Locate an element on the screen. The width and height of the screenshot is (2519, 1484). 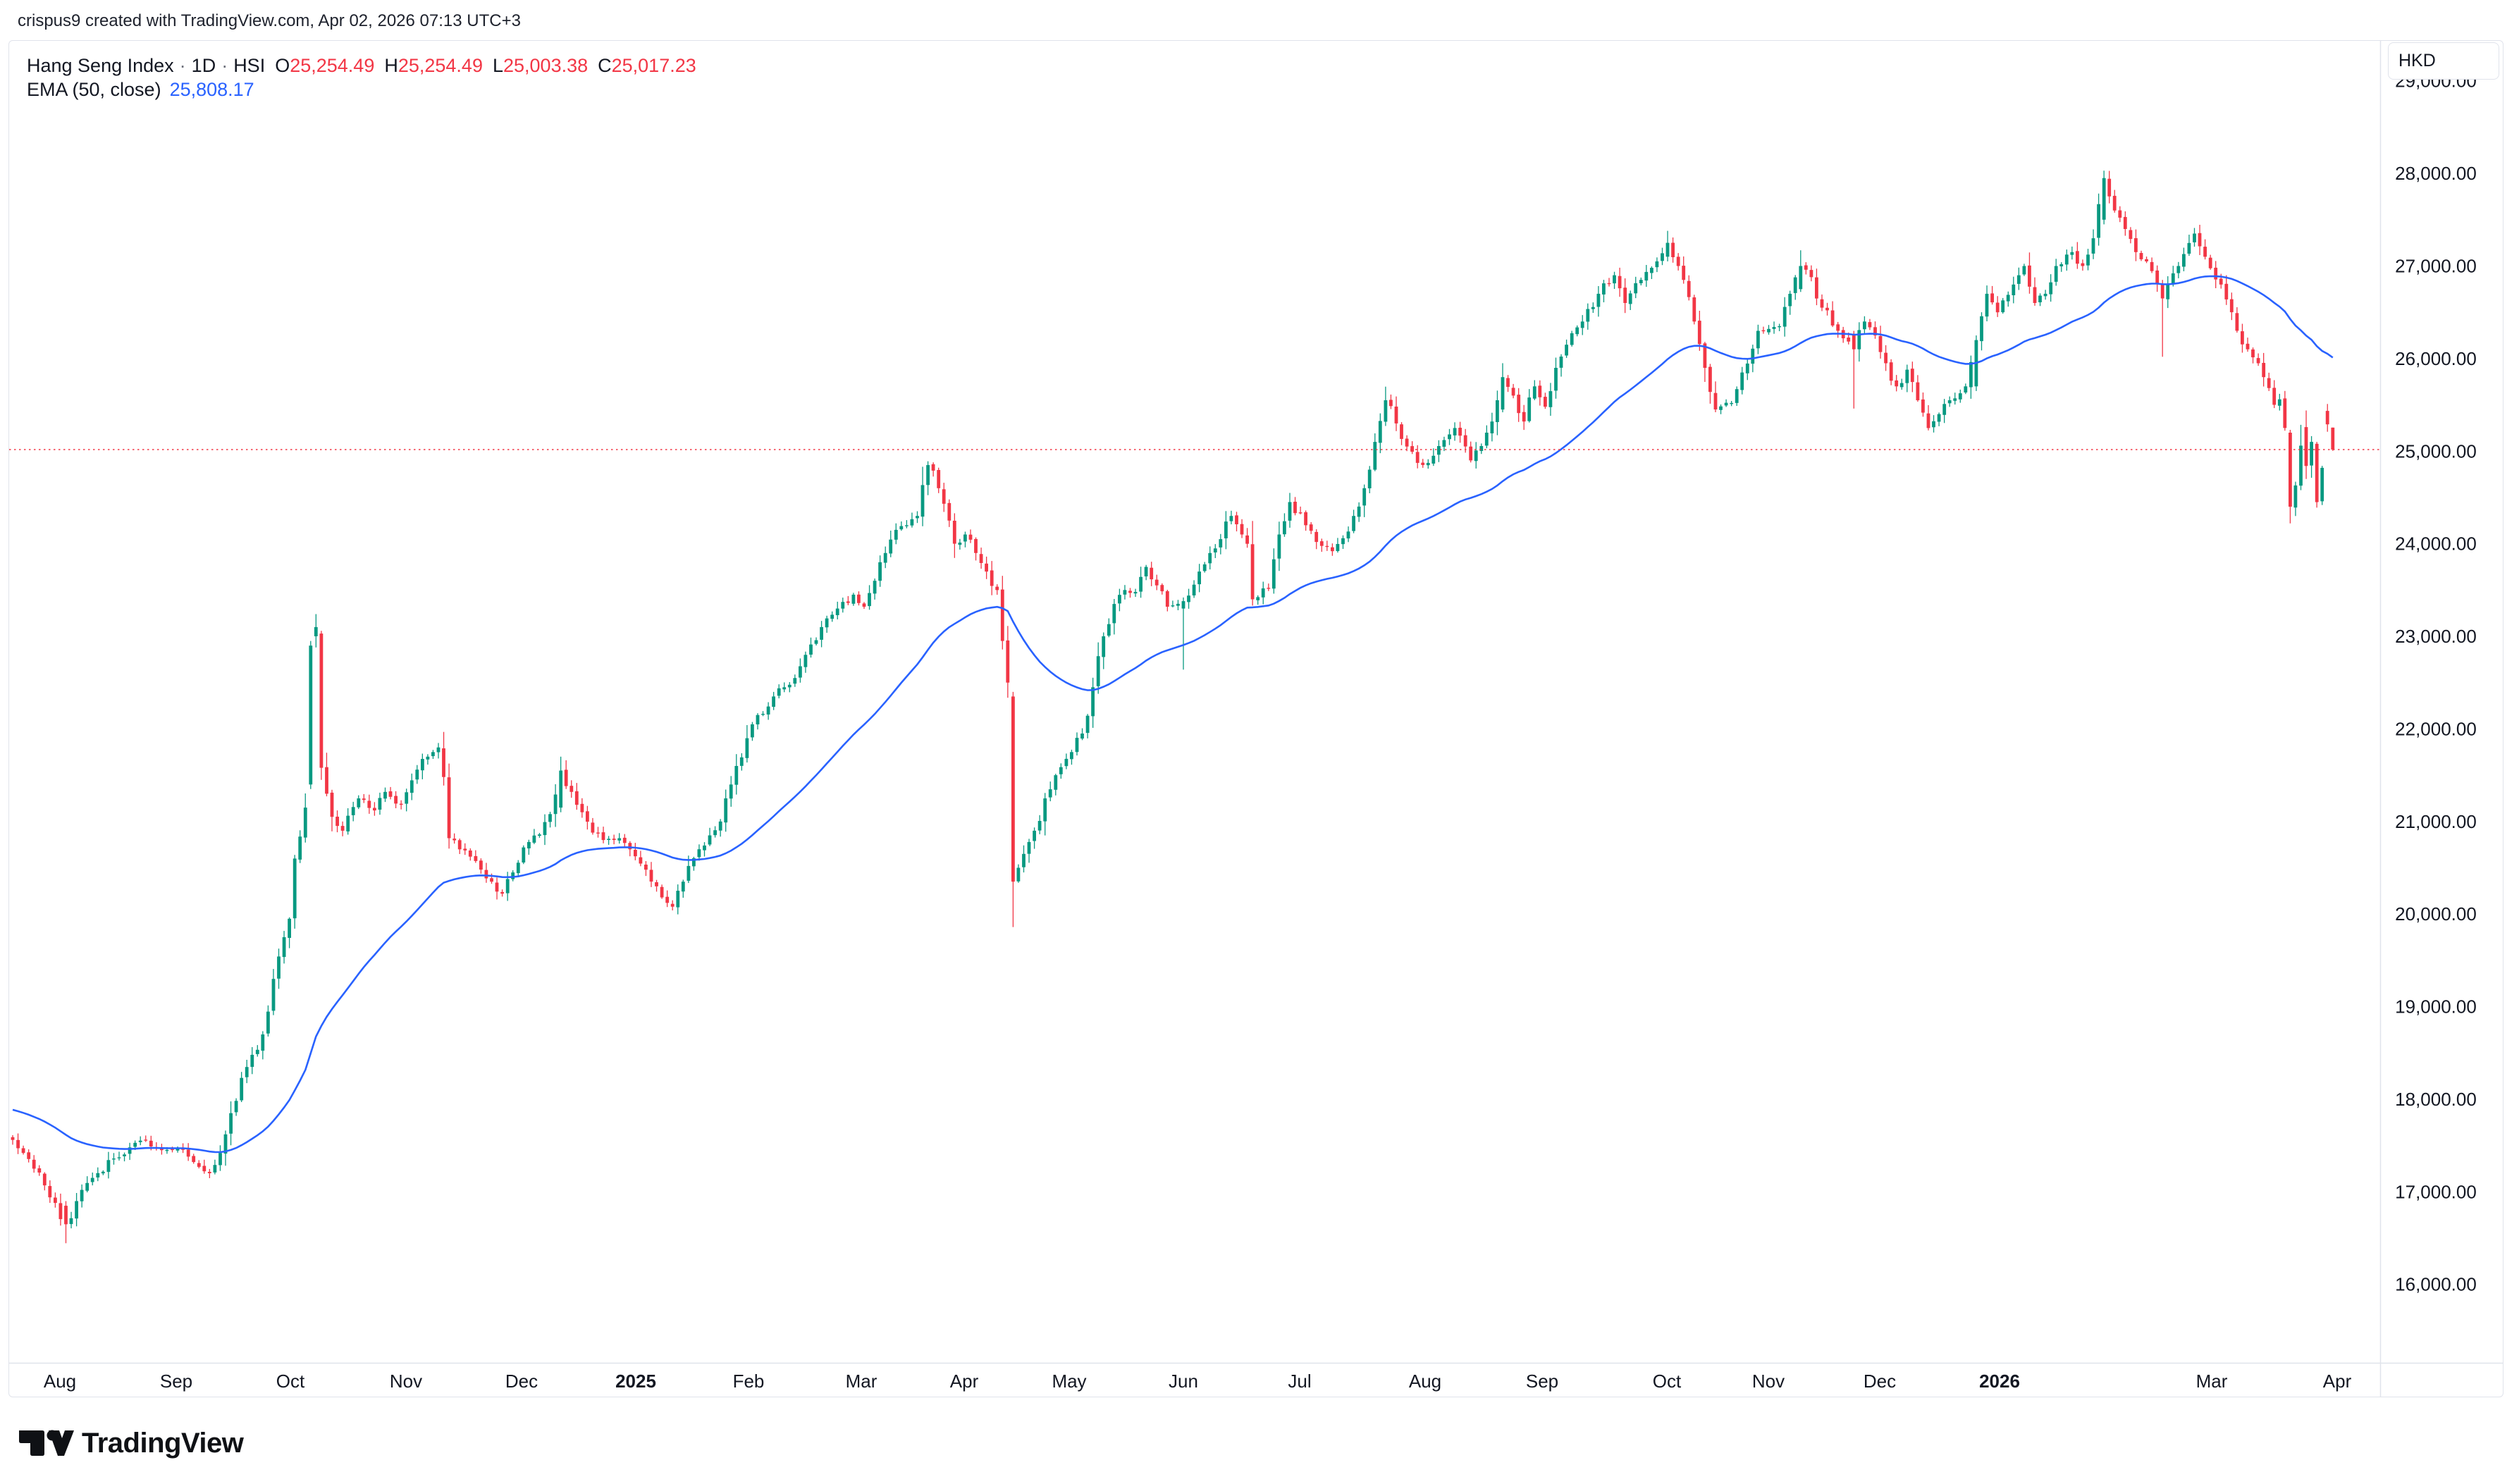
price-axis-label: 16,000.00 is located at coordinates (2436, 1284).